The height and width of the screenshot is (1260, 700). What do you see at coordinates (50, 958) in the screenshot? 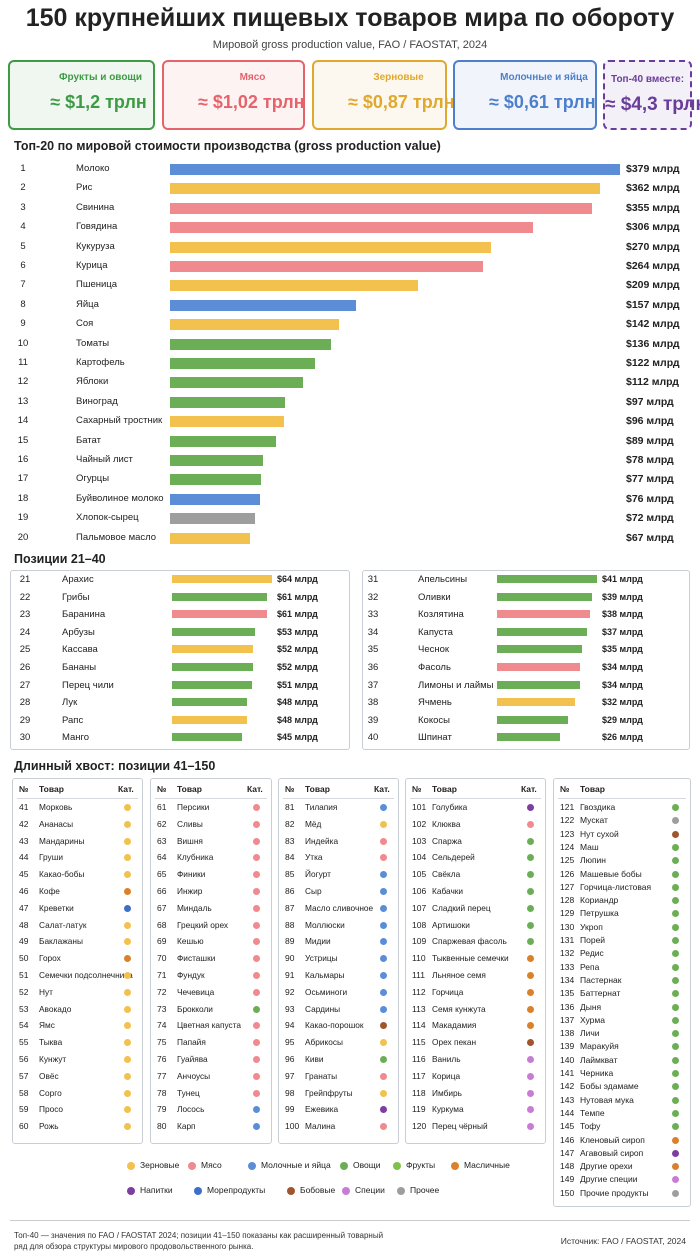
I see `item-name: Горох` at bounding box center [50, 958].